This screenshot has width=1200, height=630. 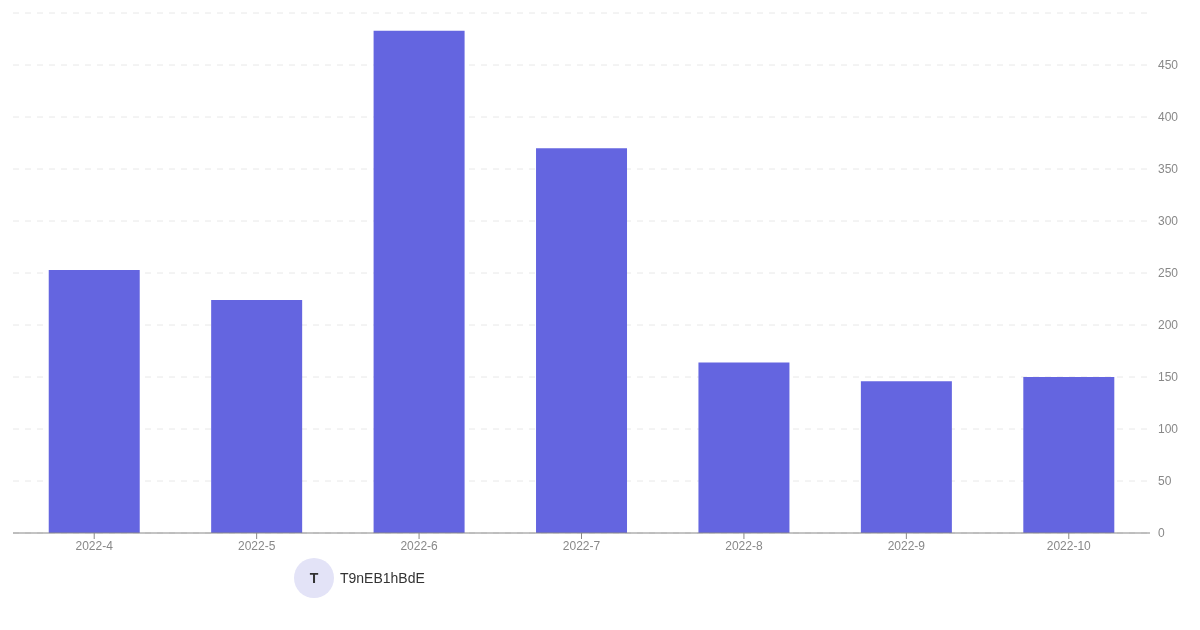 What do you see at coordinates (1168, 273) in the screenshot?
I see `y-tick-label: 250` at bounding box center [1168, 273].